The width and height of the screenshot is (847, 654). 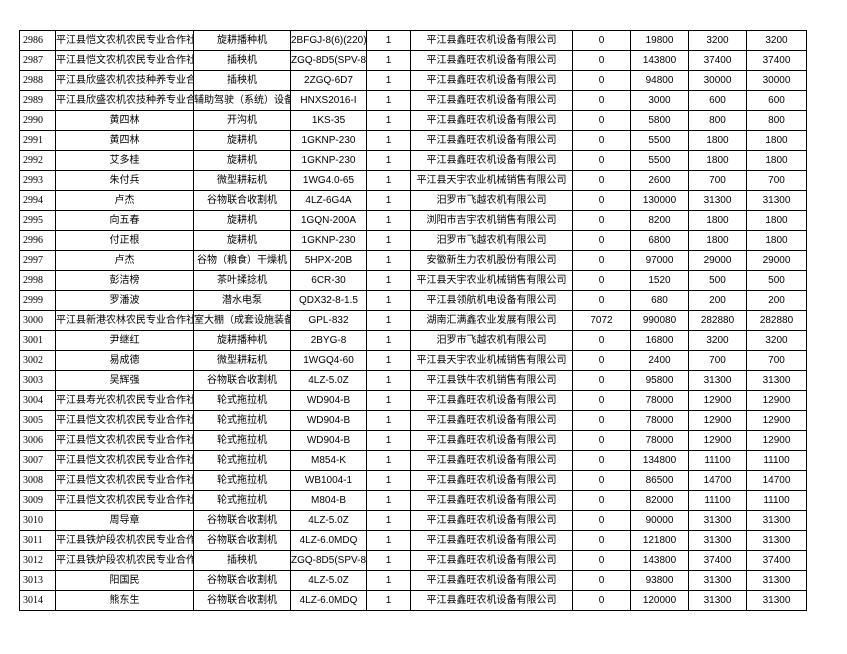 What do you see at coordinates (328, 460) in the screenshot?
I see `model: M854-K` at bounding box center [328, 460].